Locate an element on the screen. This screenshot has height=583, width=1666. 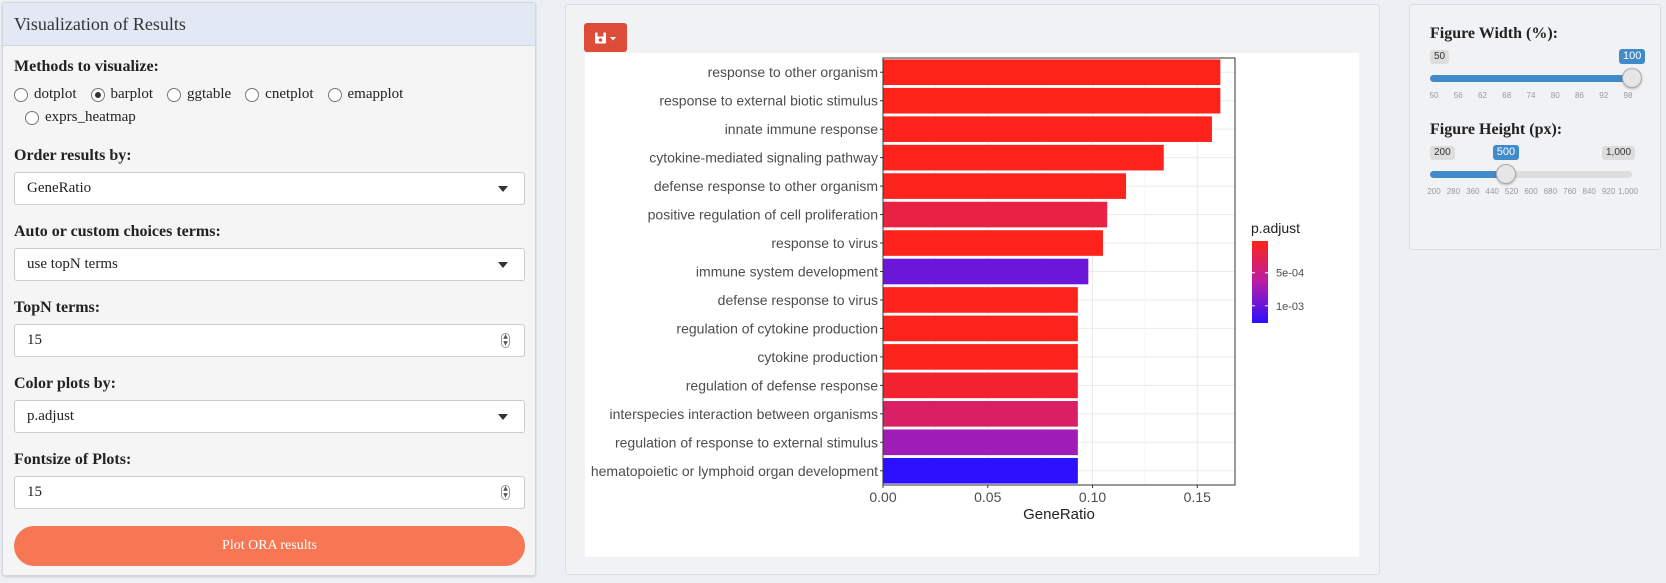
x-tick-label: 0.15 is located at coordinates (1197, 497).